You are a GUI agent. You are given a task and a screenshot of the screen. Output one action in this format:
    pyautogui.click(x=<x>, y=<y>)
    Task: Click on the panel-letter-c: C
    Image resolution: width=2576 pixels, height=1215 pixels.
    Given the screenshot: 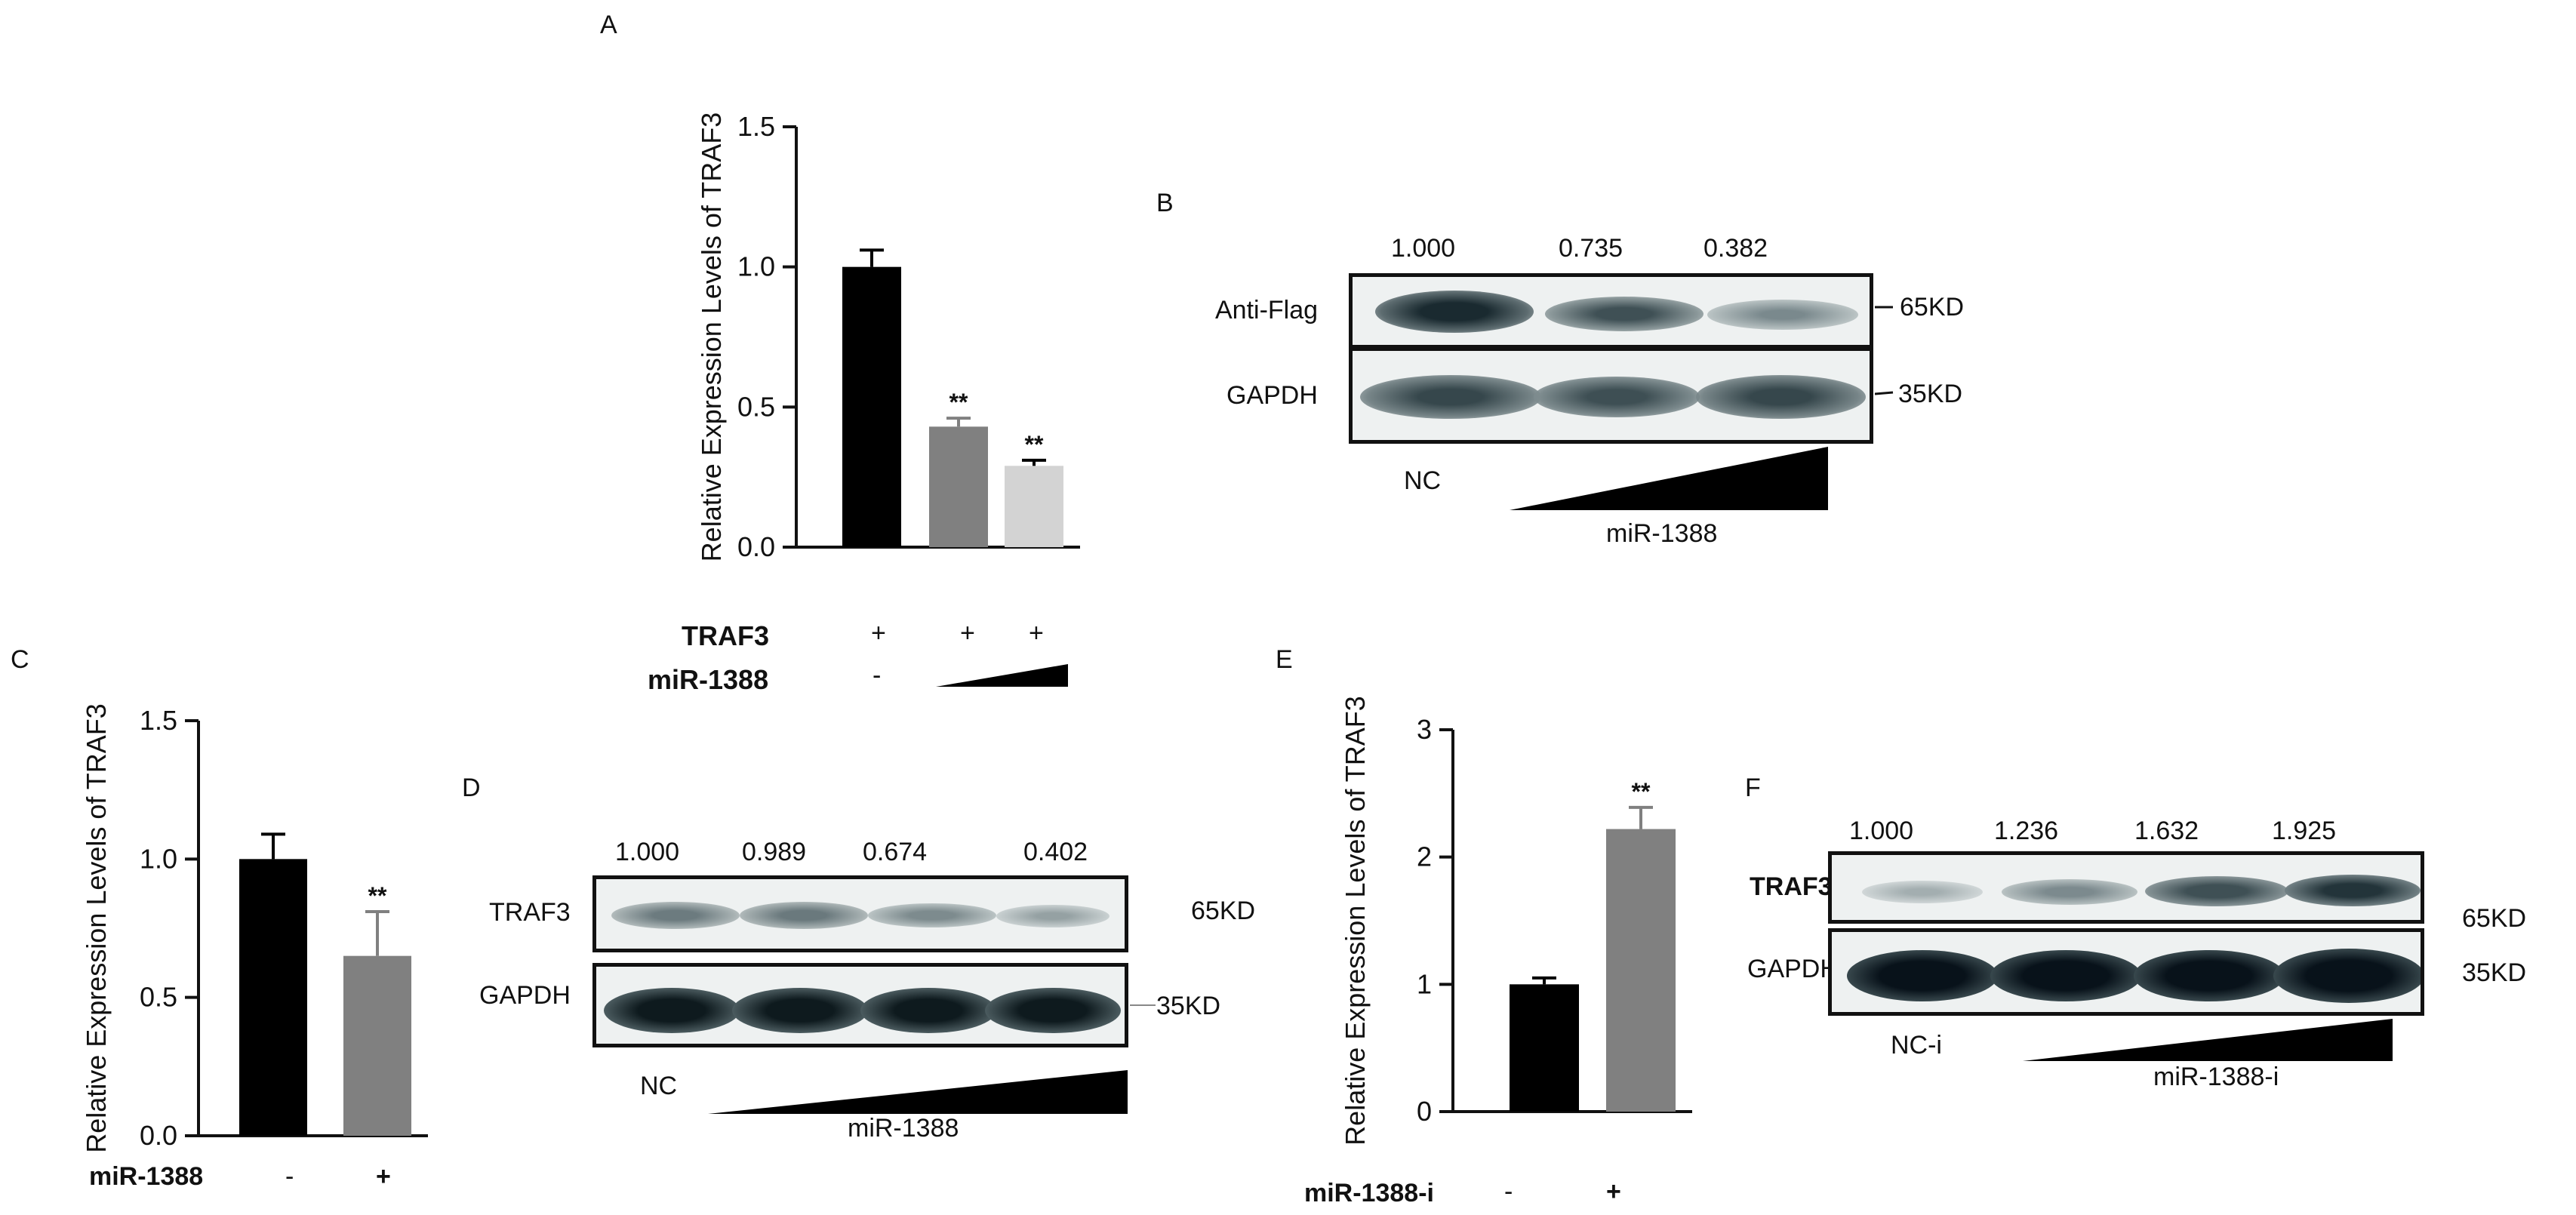 What is the action you would take?
    pyautogui.click(x=20, y=659)
    